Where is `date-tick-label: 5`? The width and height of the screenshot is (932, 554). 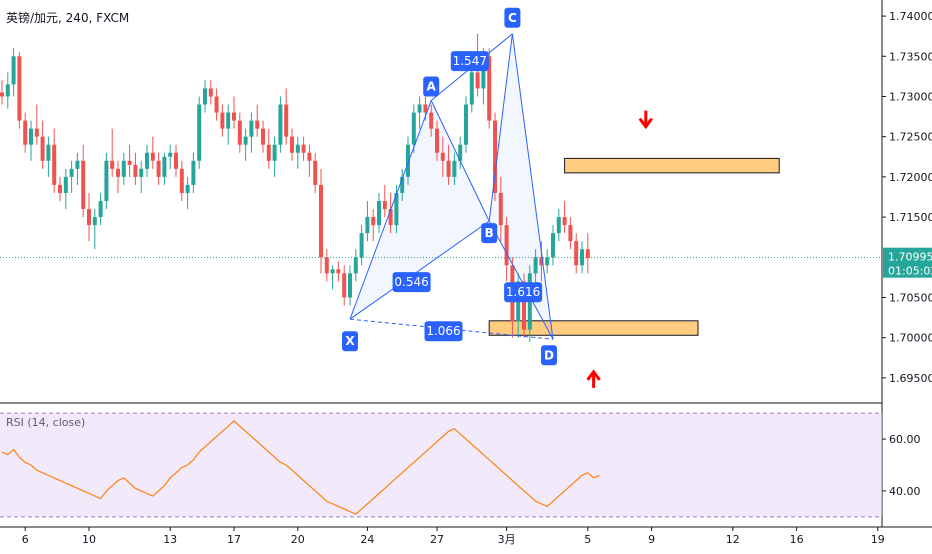
date-tick-label: 5 is located at coordinates (587, 539).